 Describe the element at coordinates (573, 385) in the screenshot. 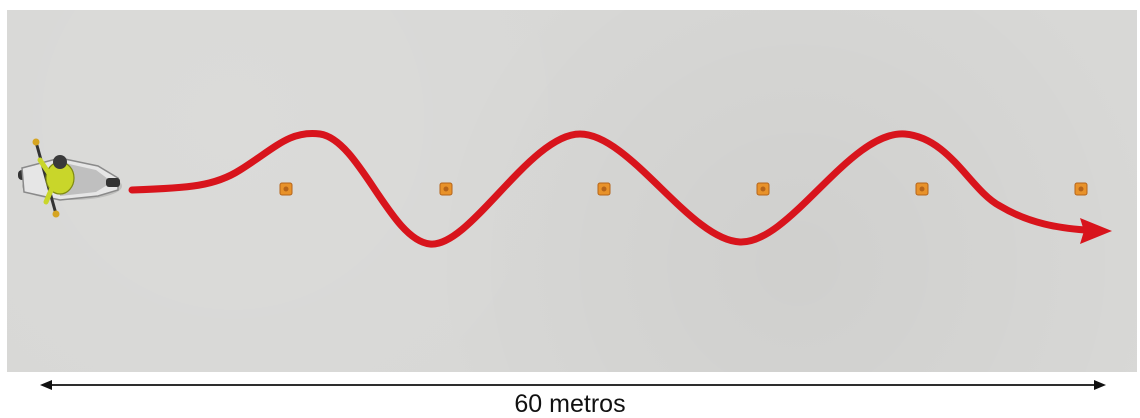

I see `distance-measure-line` at that location.